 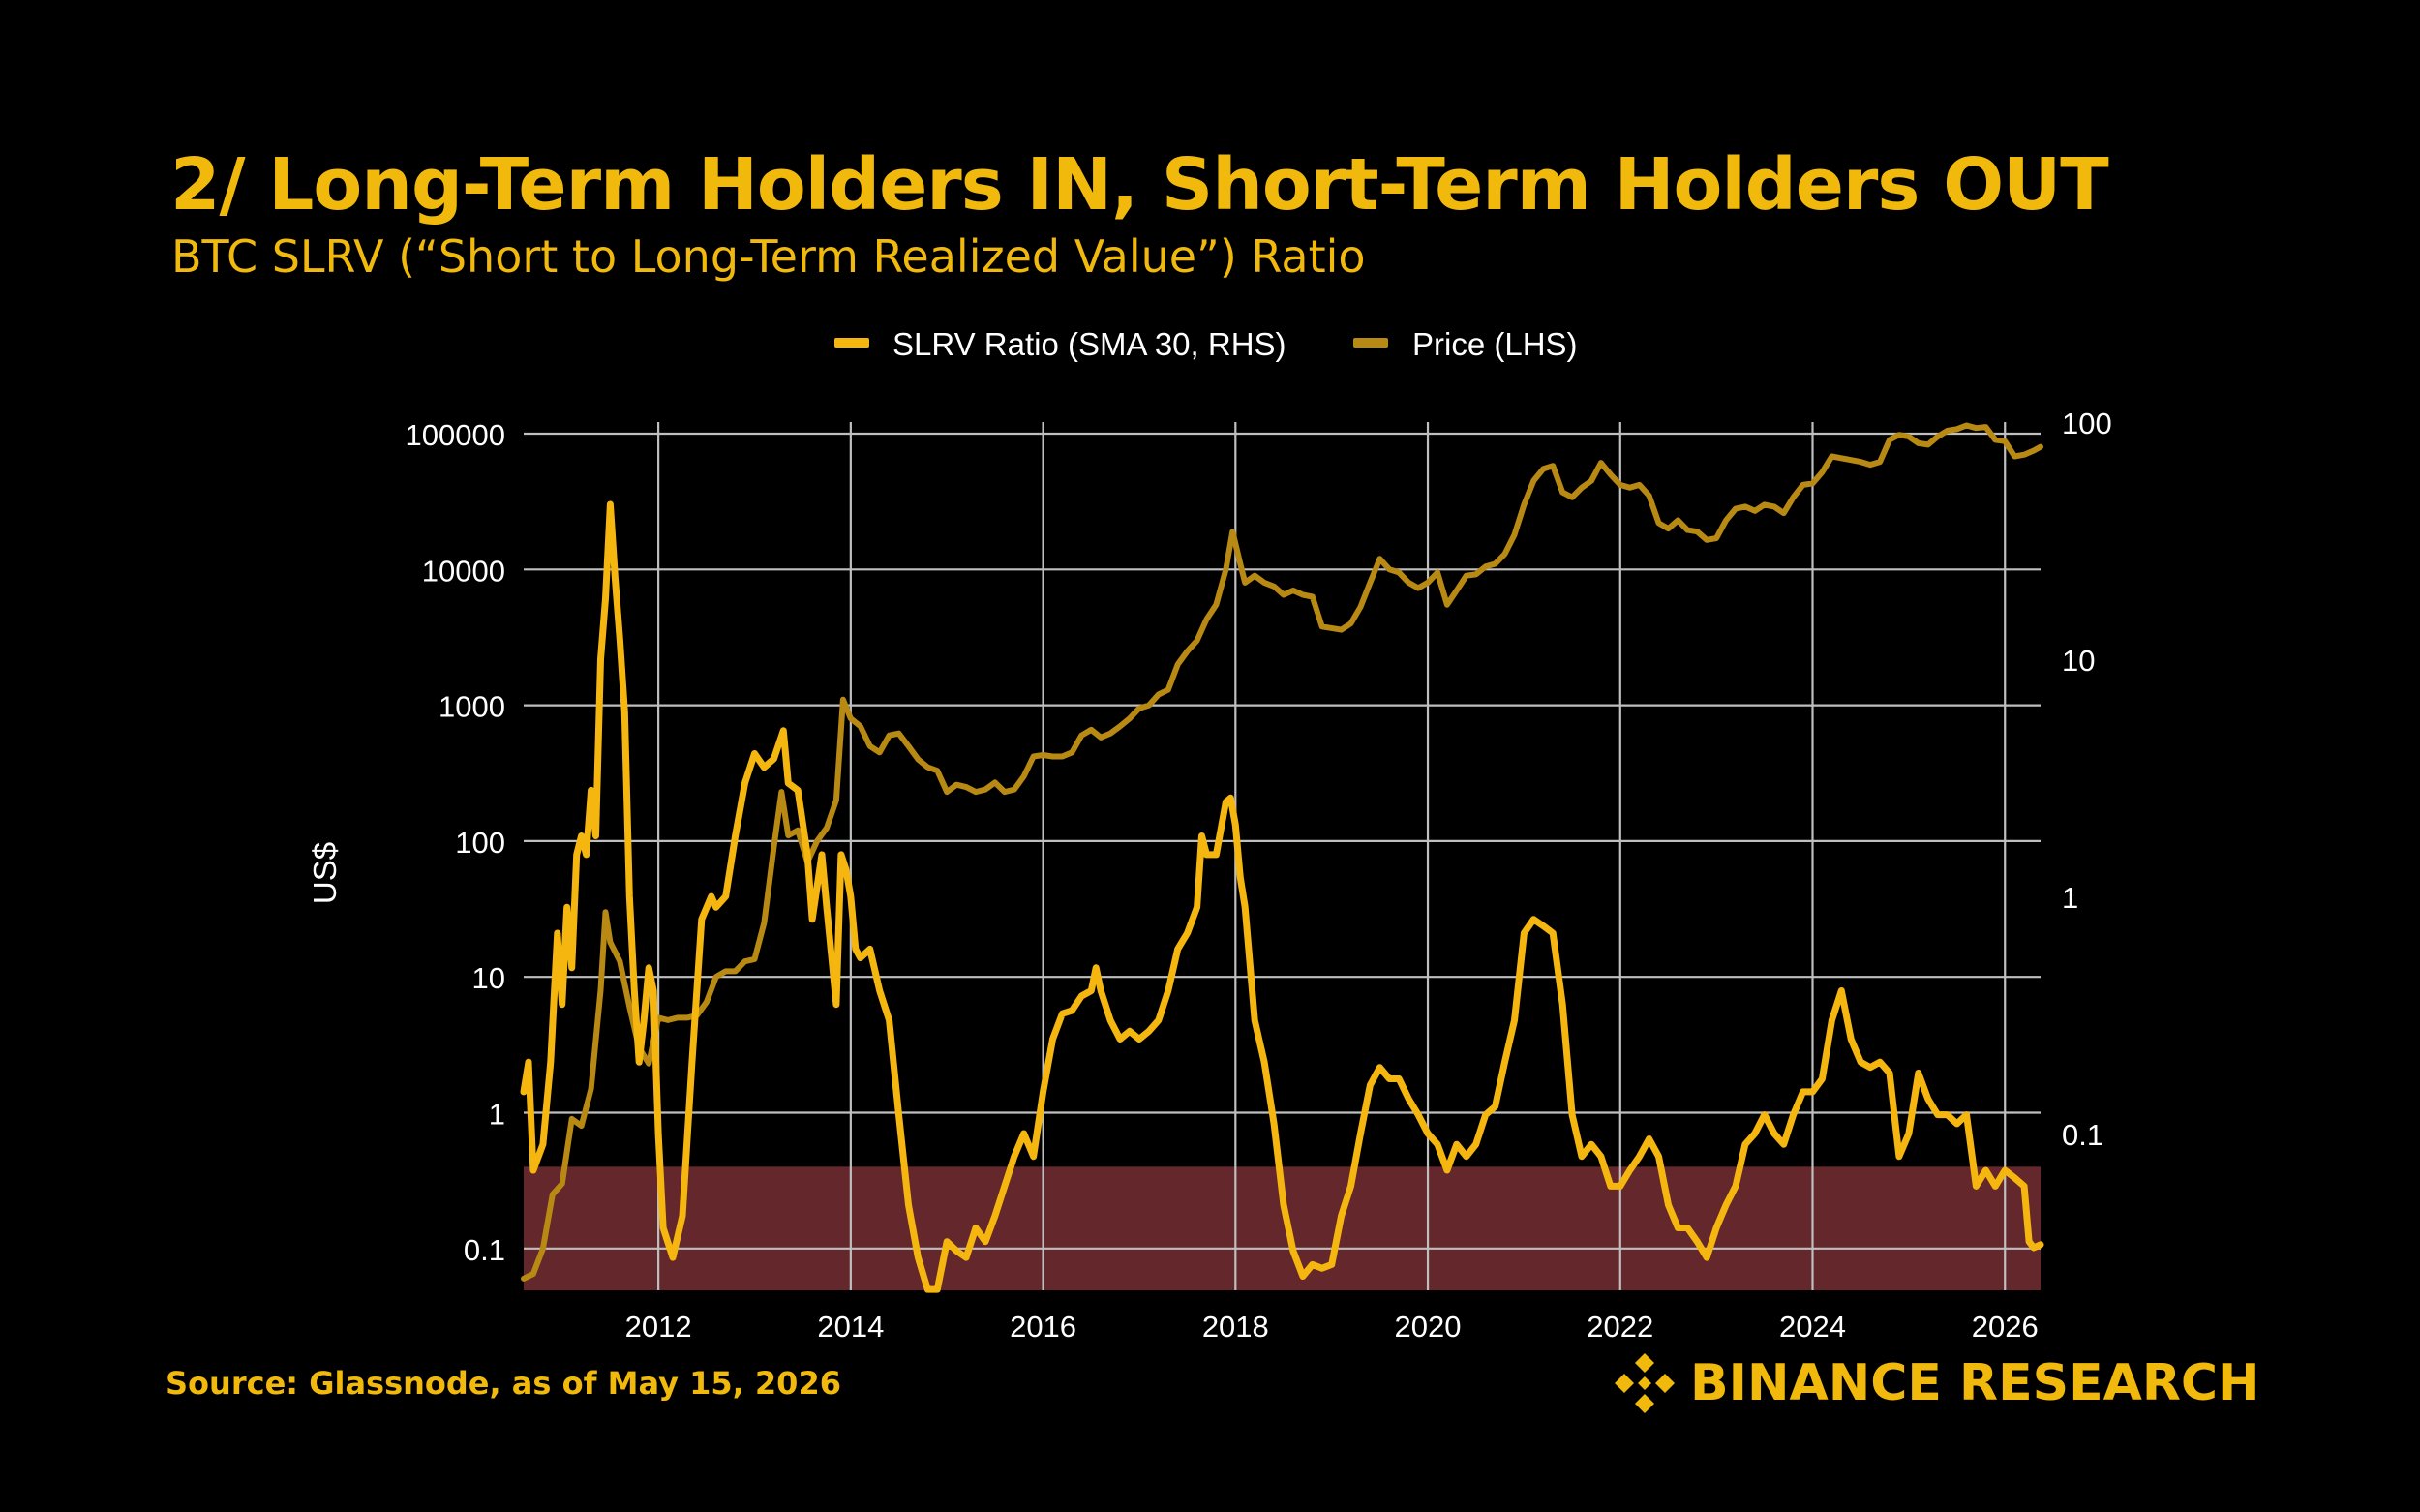 What do you see at coordinates (497, 1115) in the screenshot?
I see `y-left-tick-label: 1` at bounding box center [497, 1115].